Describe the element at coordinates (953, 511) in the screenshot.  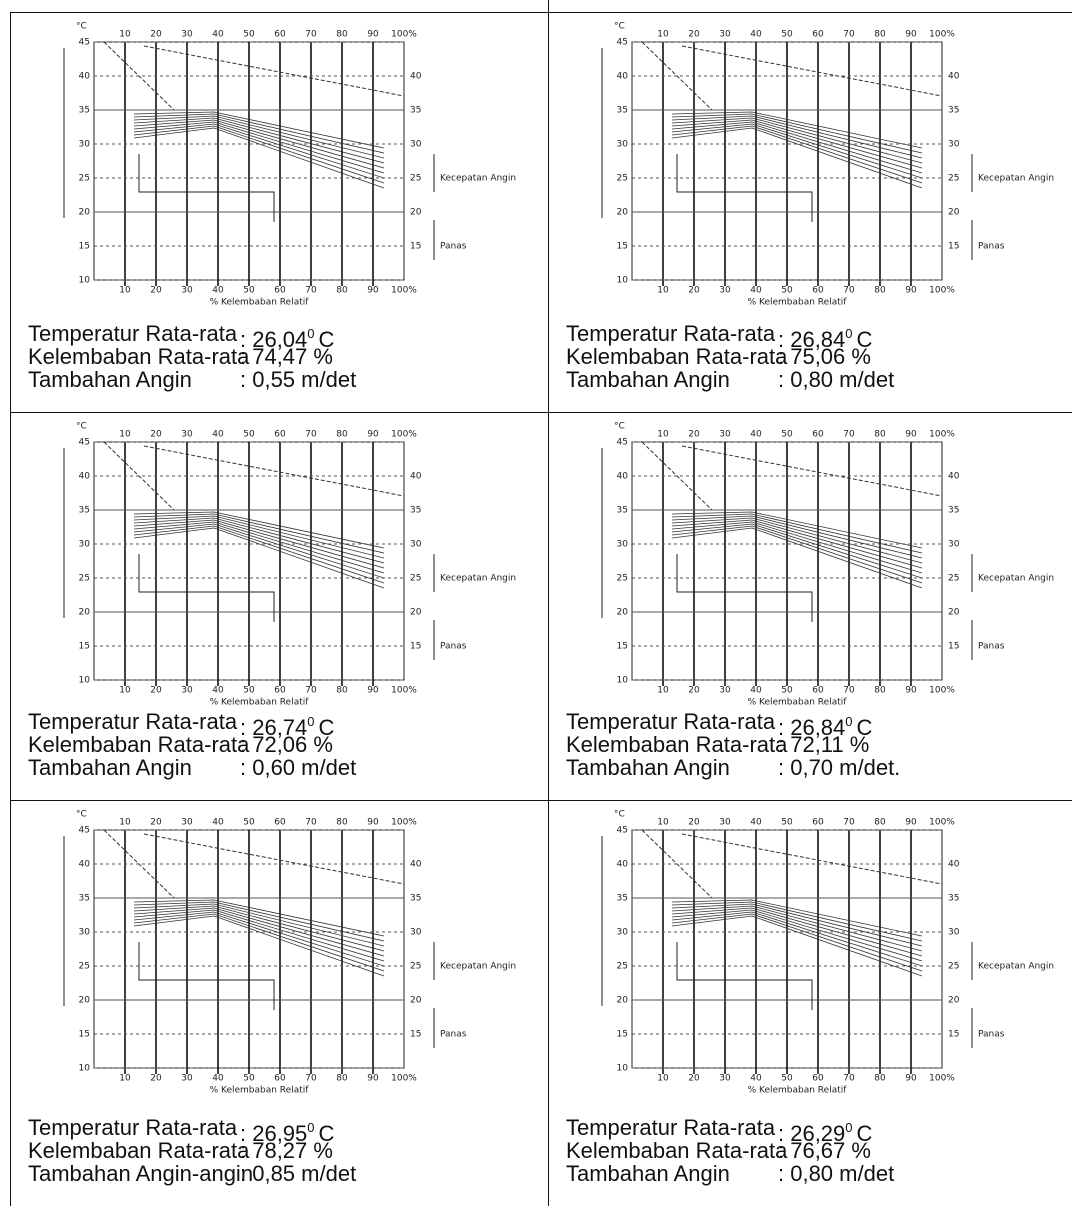
I see `right-tick-label: 35` at that location.